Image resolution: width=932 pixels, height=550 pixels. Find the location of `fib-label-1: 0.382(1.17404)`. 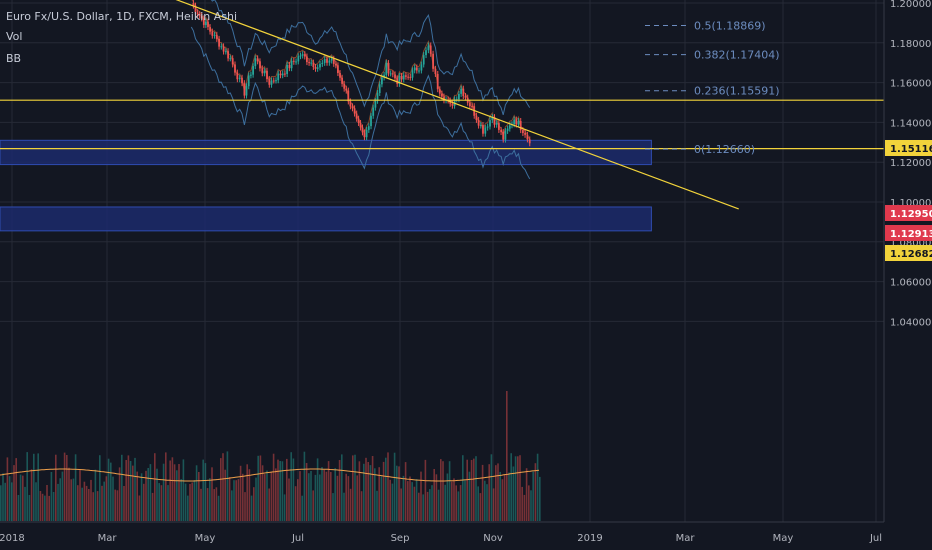

fib-label-1: 0.382(1.17404) is located at coordinates (737, 55).